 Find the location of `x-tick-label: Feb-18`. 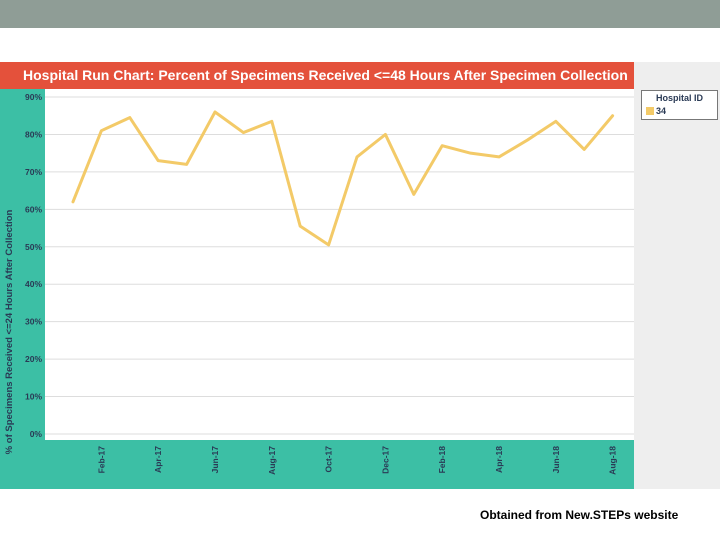

x-tick-label: Feb-18 is located at coordinates (442, 460).